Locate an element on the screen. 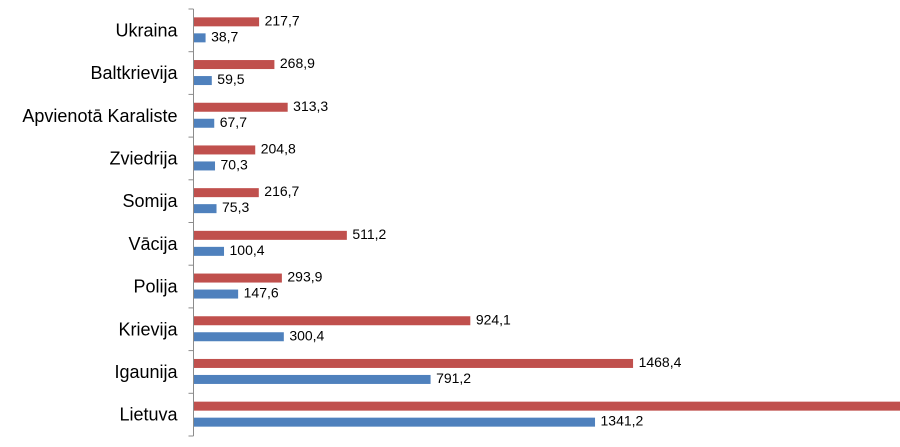  data-label: 100,4 is located at coordinates (247, 250).